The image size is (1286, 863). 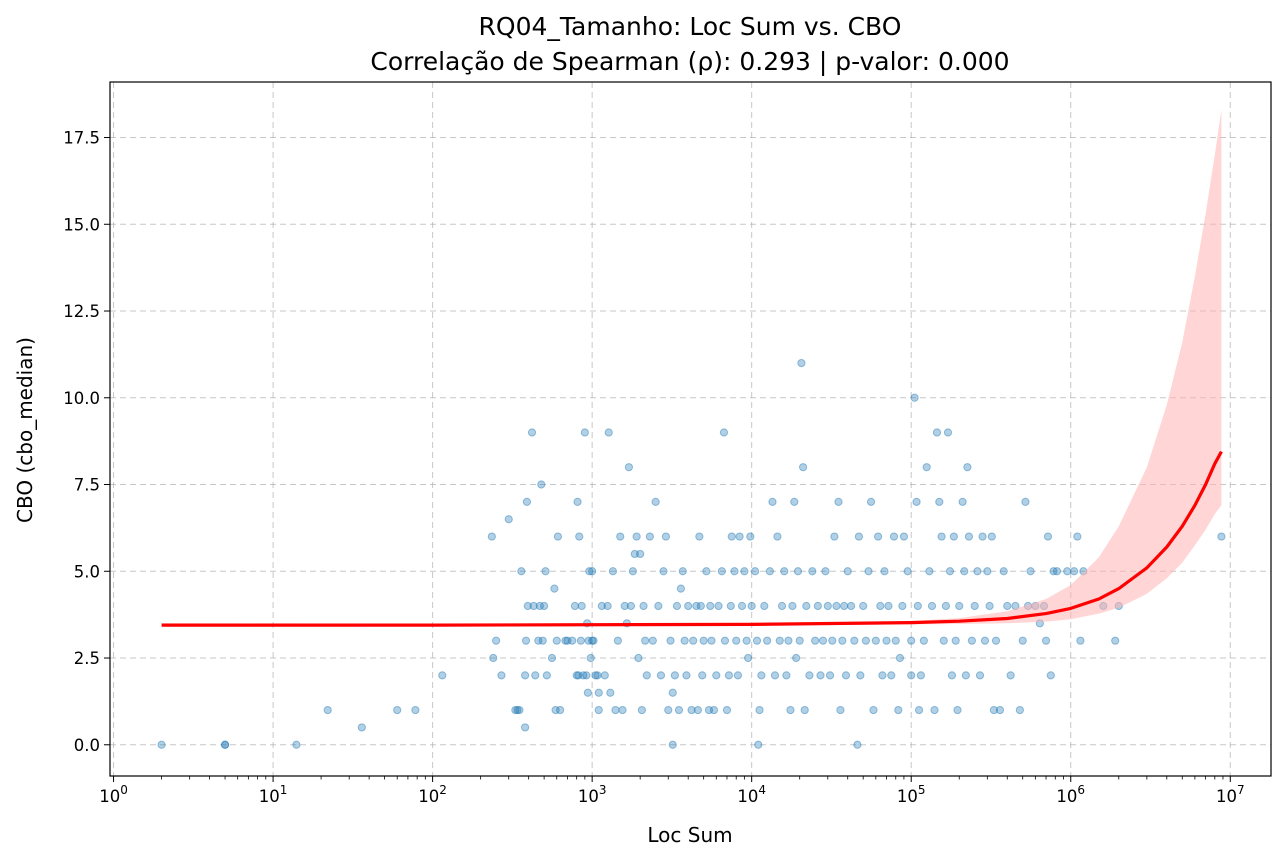 I want to click on y-axis-label: CBO (cbo_median), so click(x=25, y=430).